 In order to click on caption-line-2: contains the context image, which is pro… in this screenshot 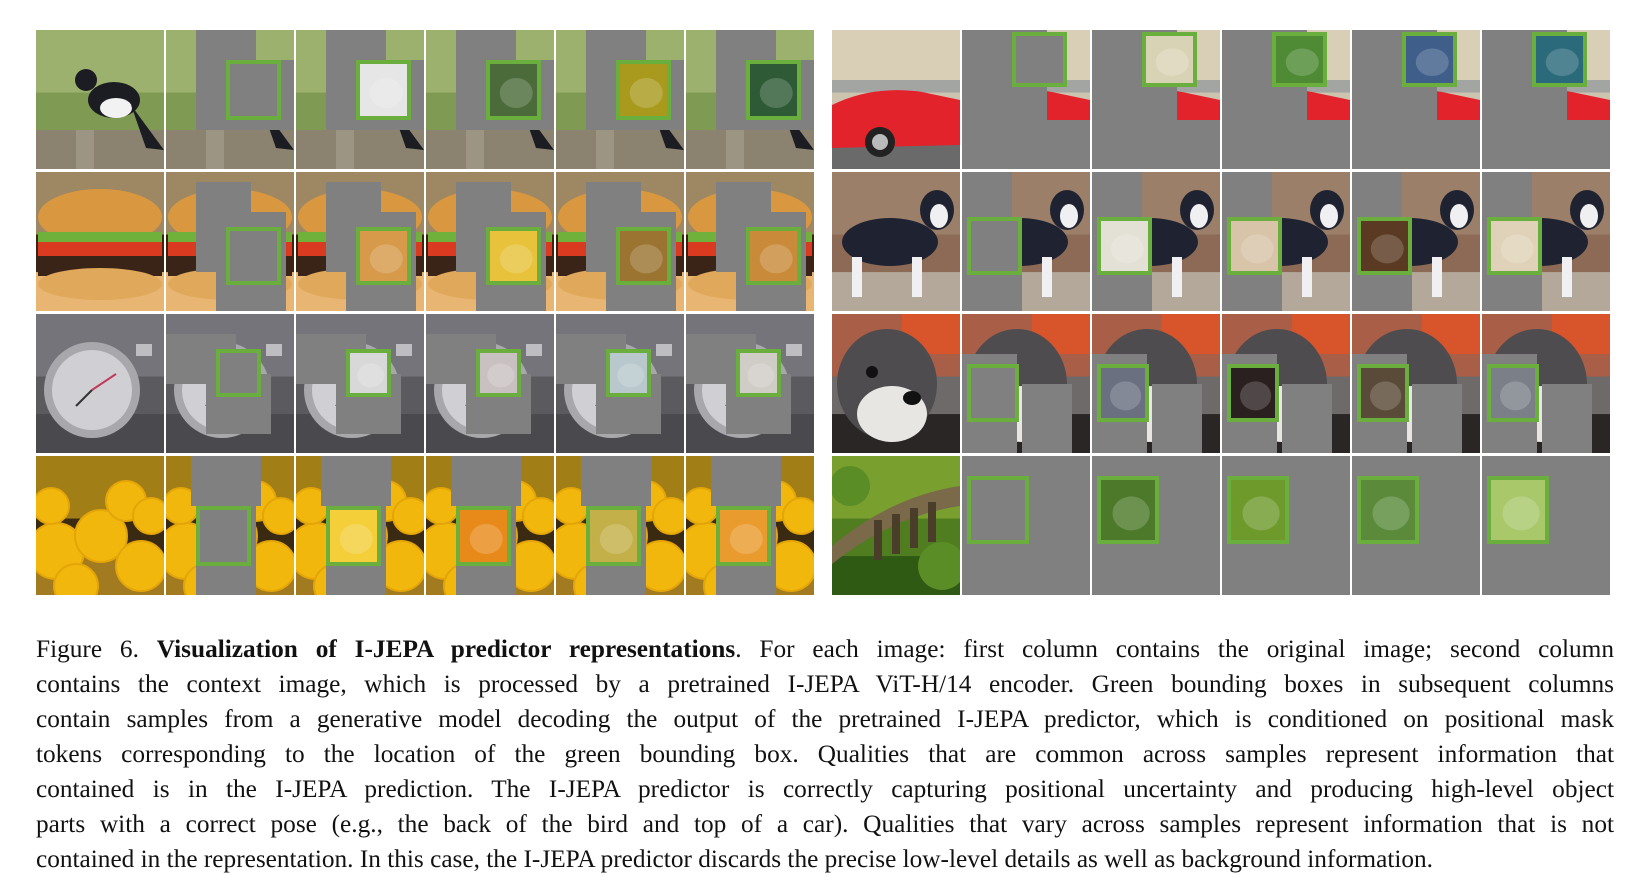, I will do `click(825, 684)`.